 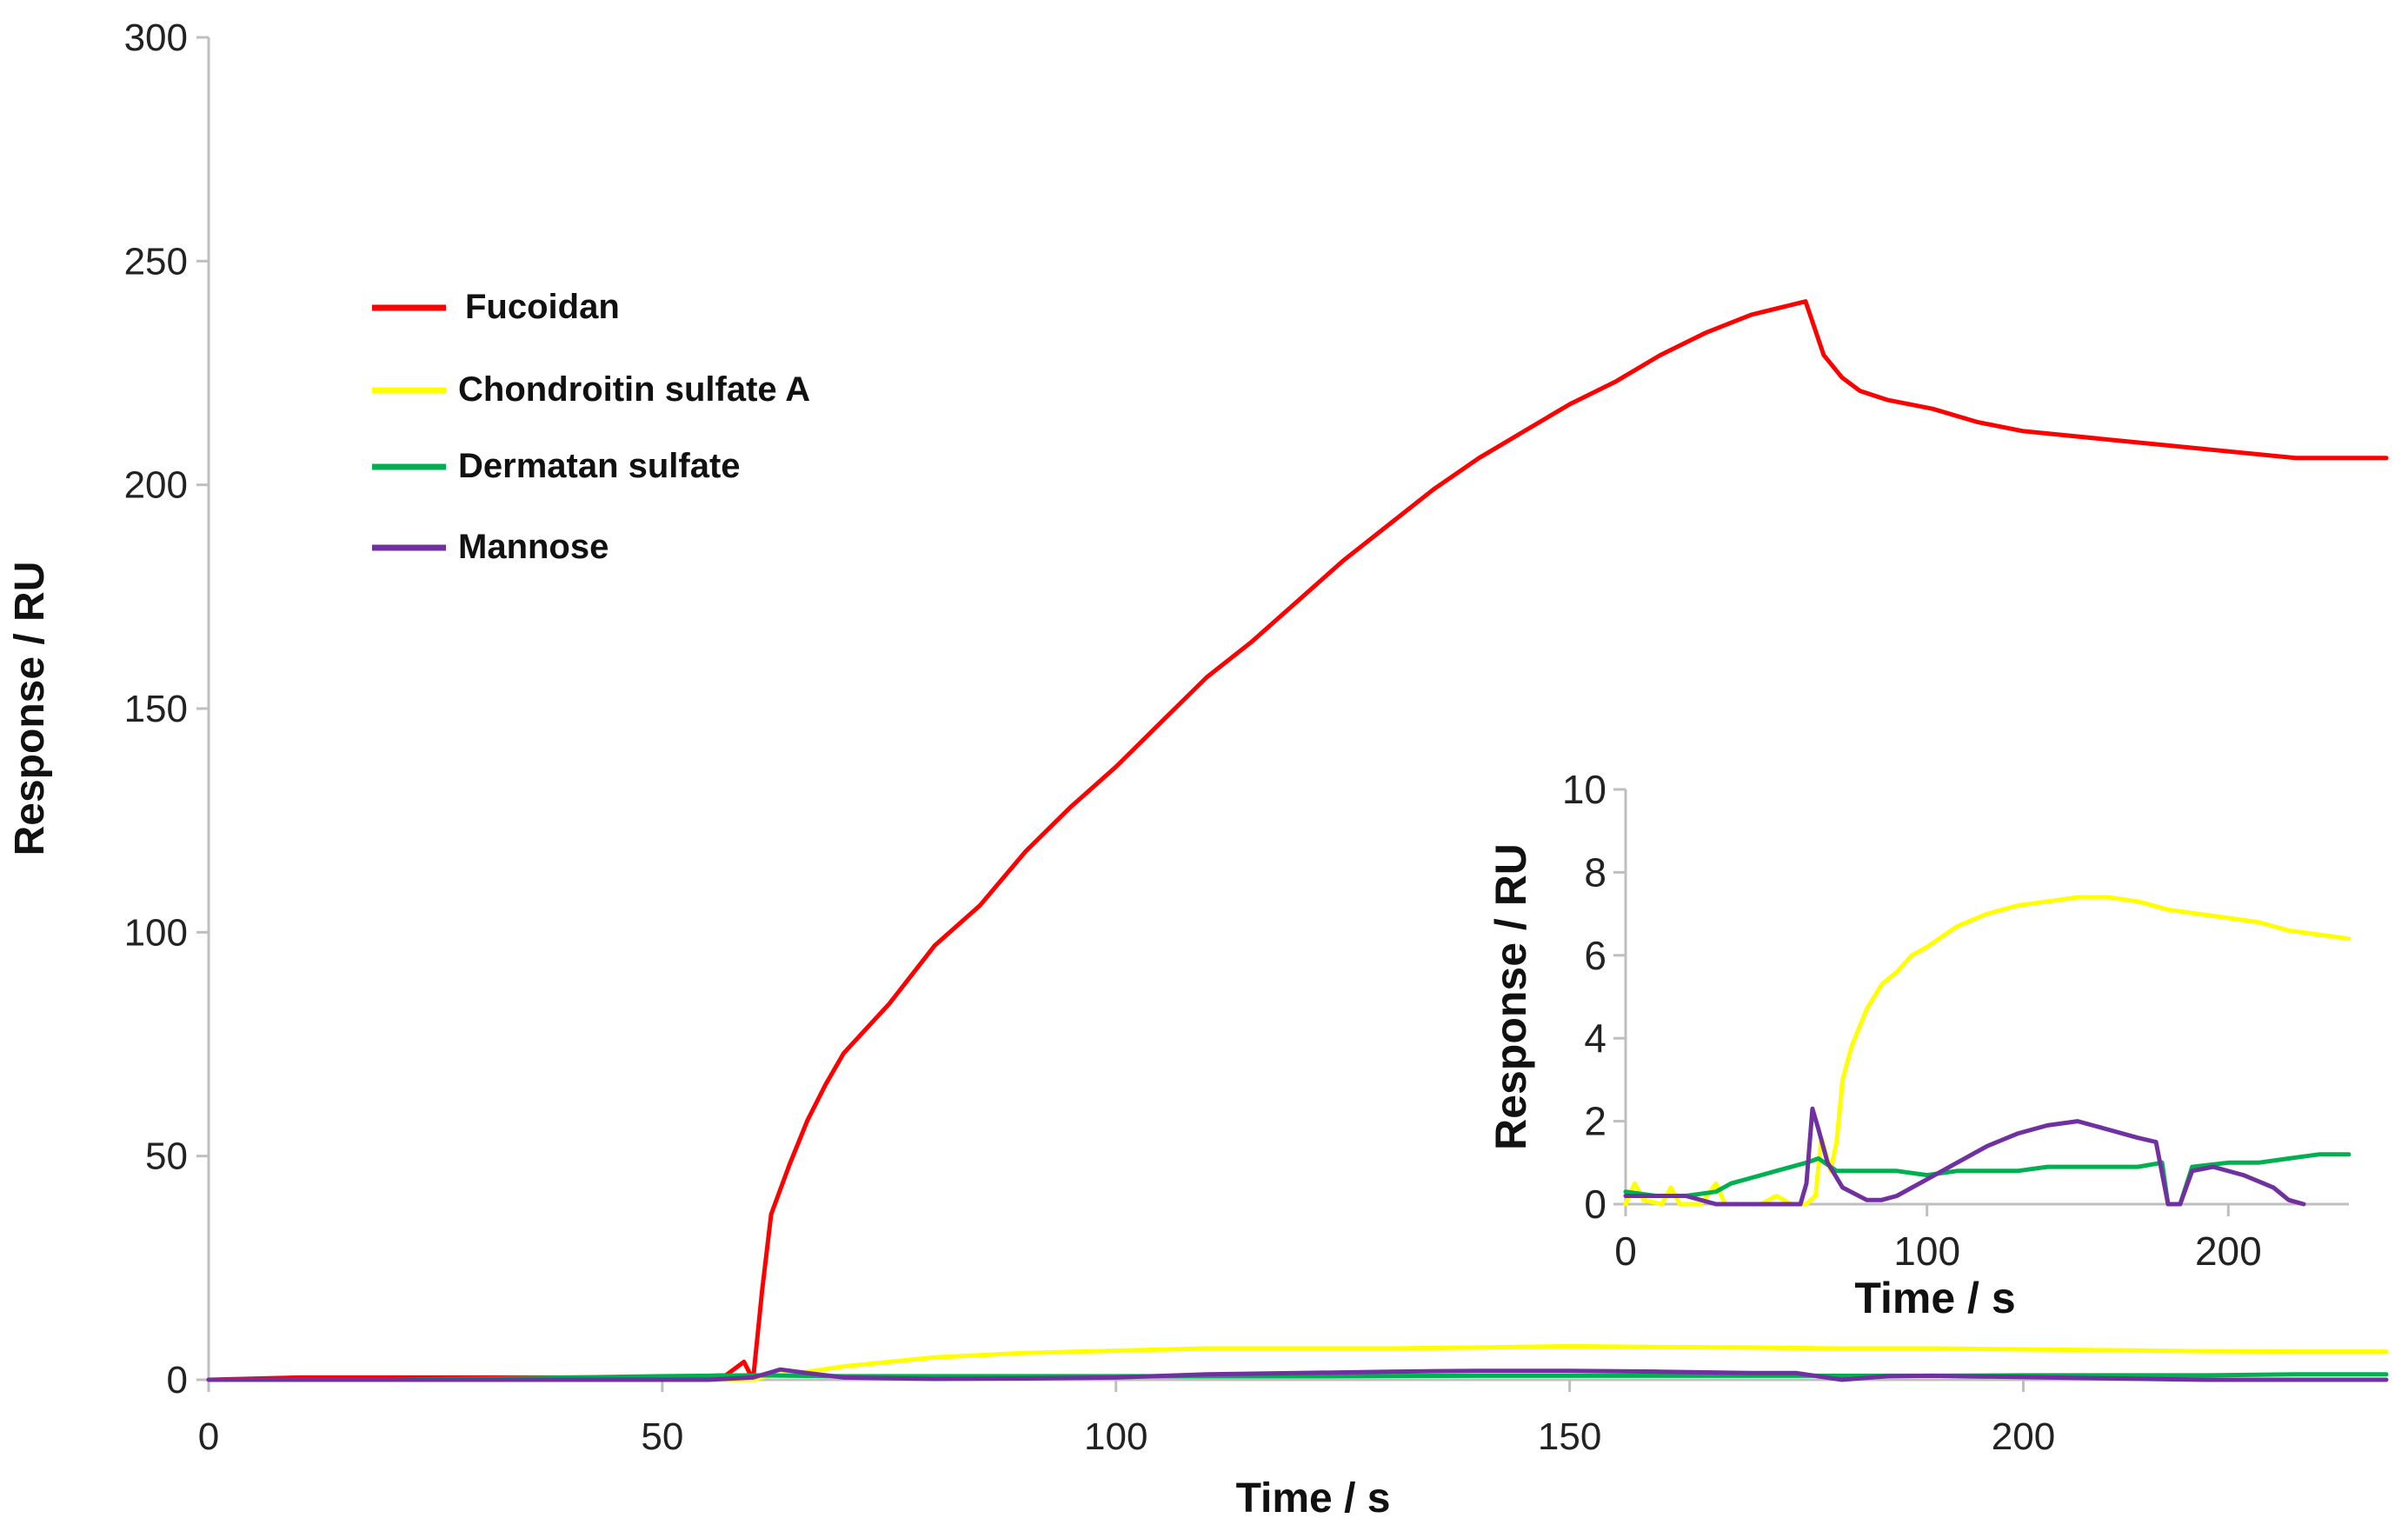 I want to click on inset-series-mannose, so click(x=1965, y=1157).